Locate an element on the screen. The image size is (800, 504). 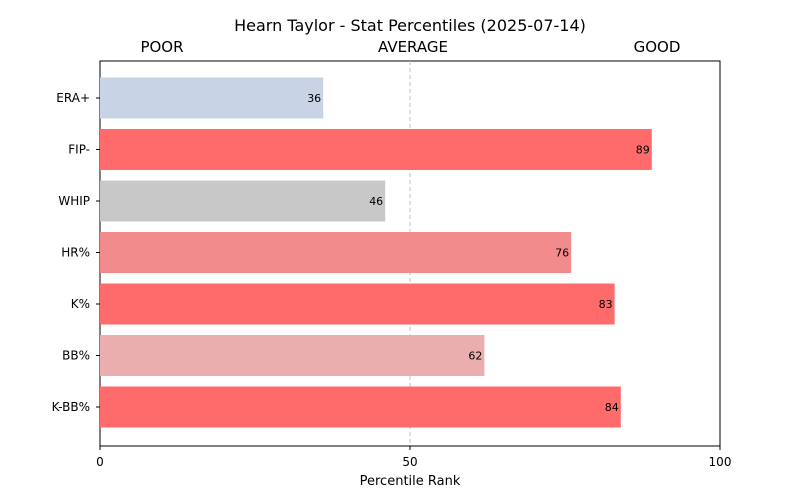
y-tick-label-fip: FIP- is located at coordinates (79, 150).